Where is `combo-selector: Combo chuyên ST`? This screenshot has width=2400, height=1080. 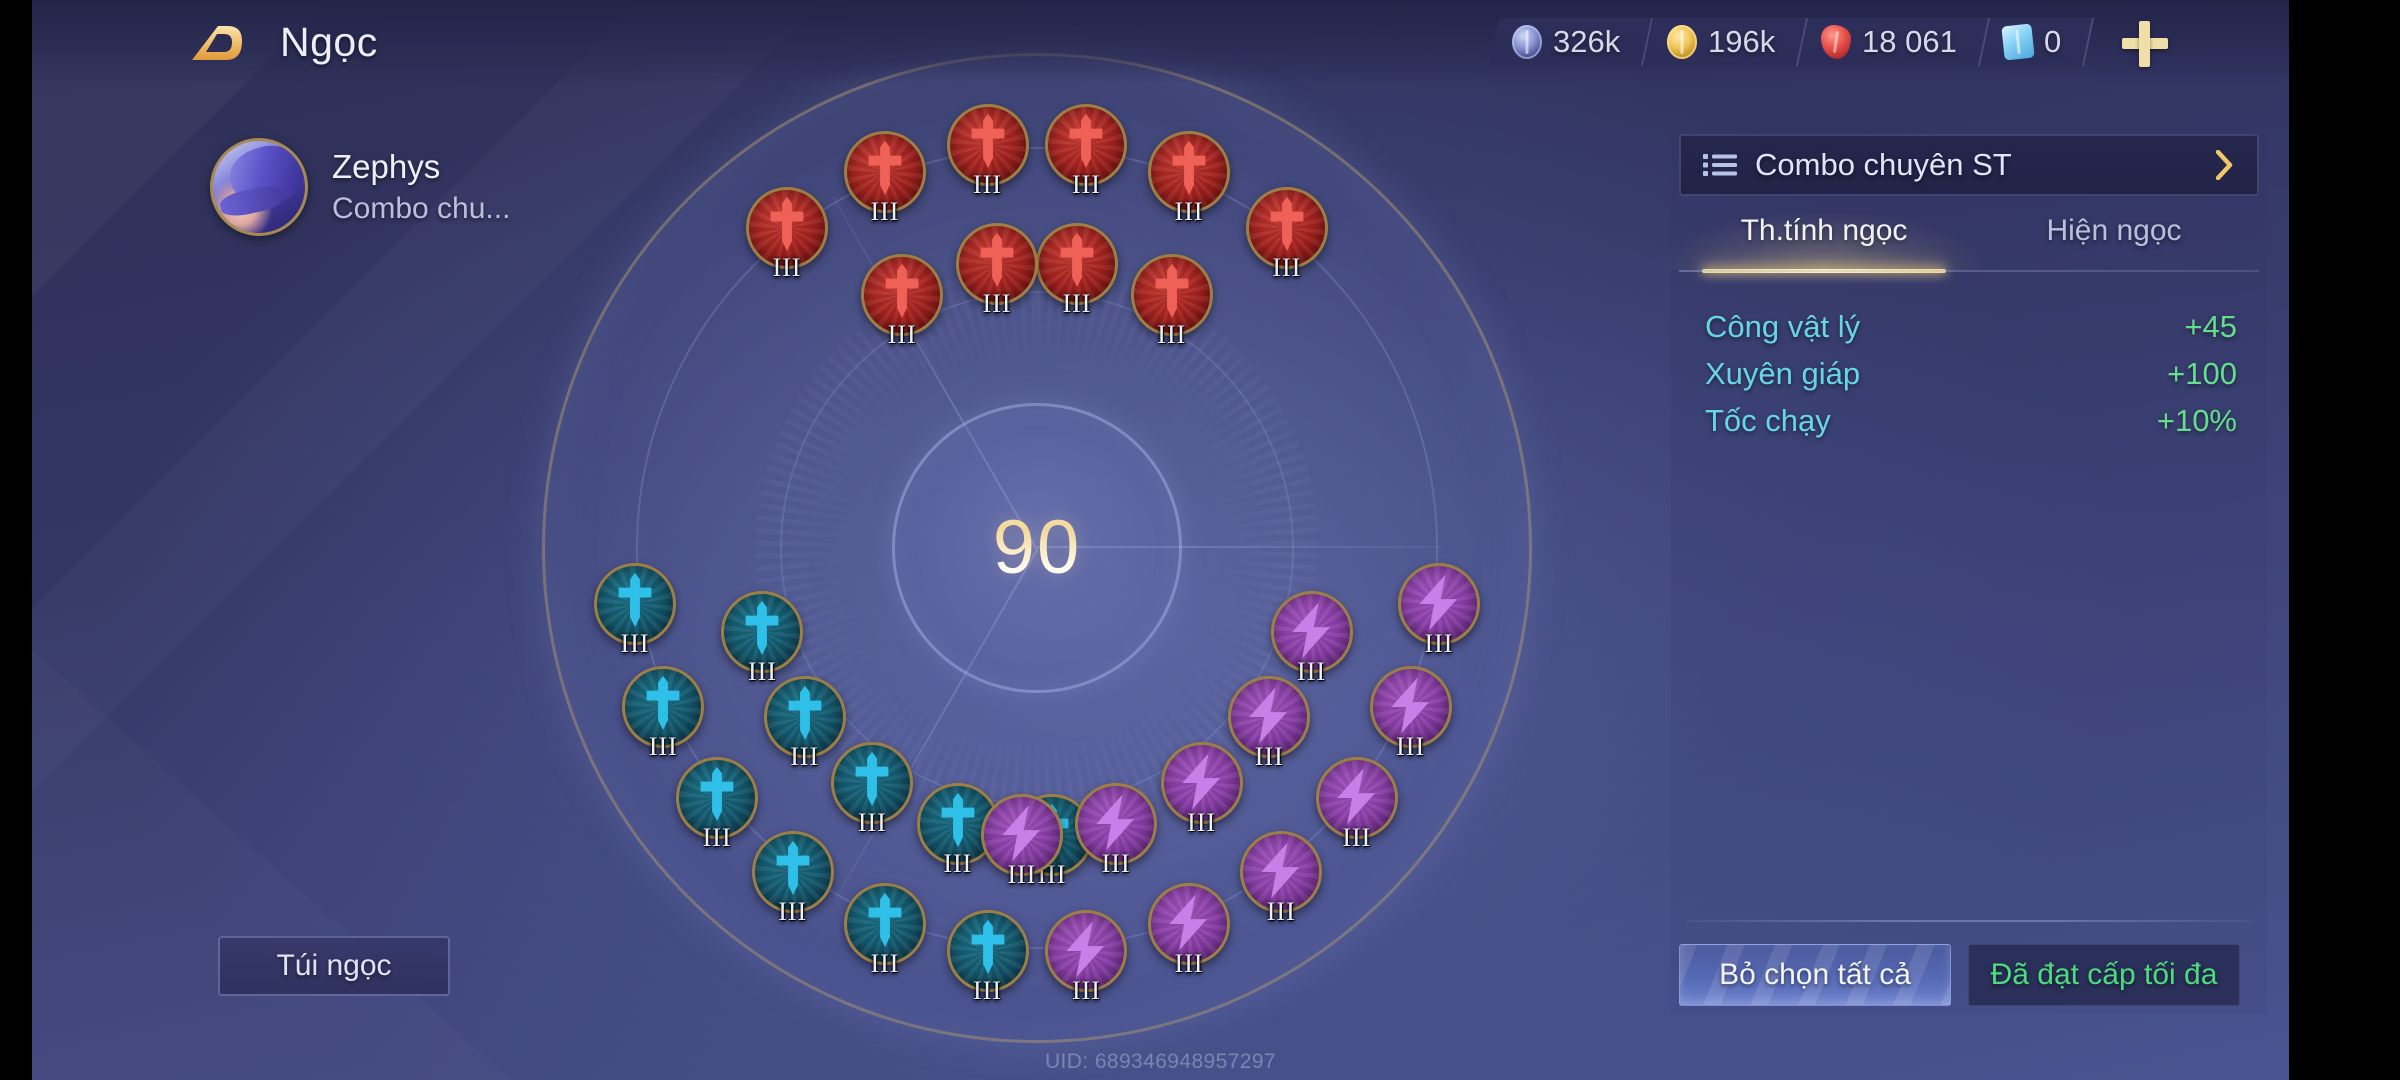 combo-selector: Combo chuyên ST is located at coordinates (1969, 165).